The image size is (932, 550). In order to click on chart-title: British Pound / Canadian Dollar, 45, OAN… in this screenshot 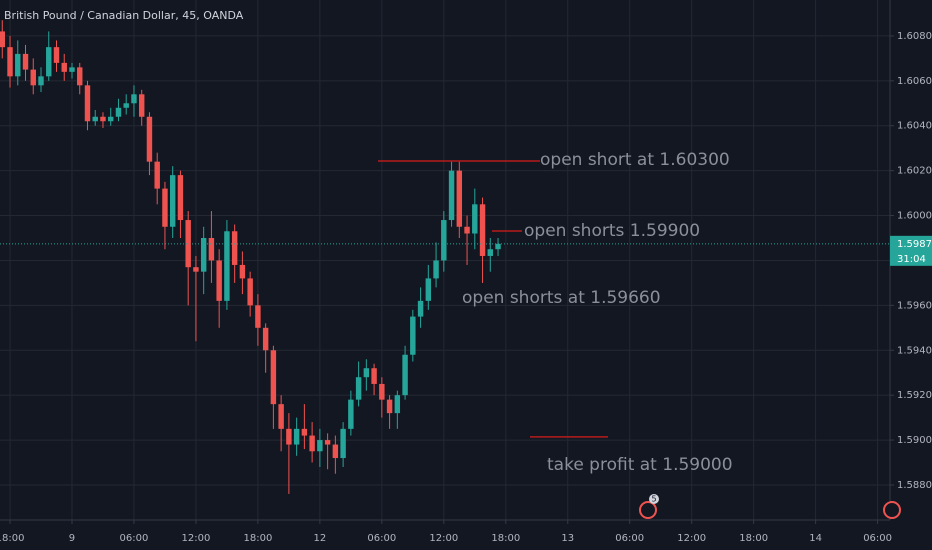, I will do `click(124, 15)`.